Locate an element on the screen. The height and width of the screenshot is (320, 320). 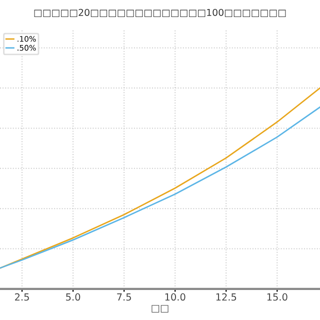
x-tick-label: 15.0 is located at coordinates (277, 297).